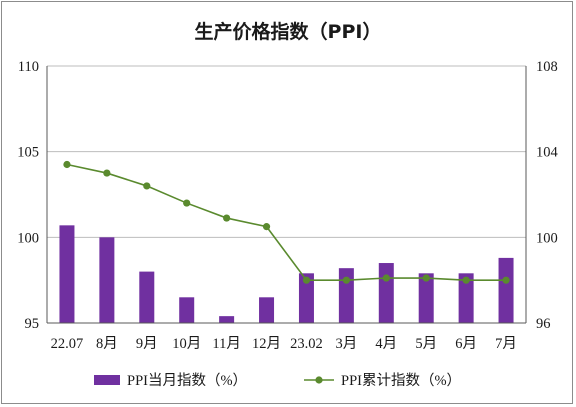  Describe the element at coordinates (306, 344) in the screenshot. I see `x-tick-label-6: 23.02` at that location.